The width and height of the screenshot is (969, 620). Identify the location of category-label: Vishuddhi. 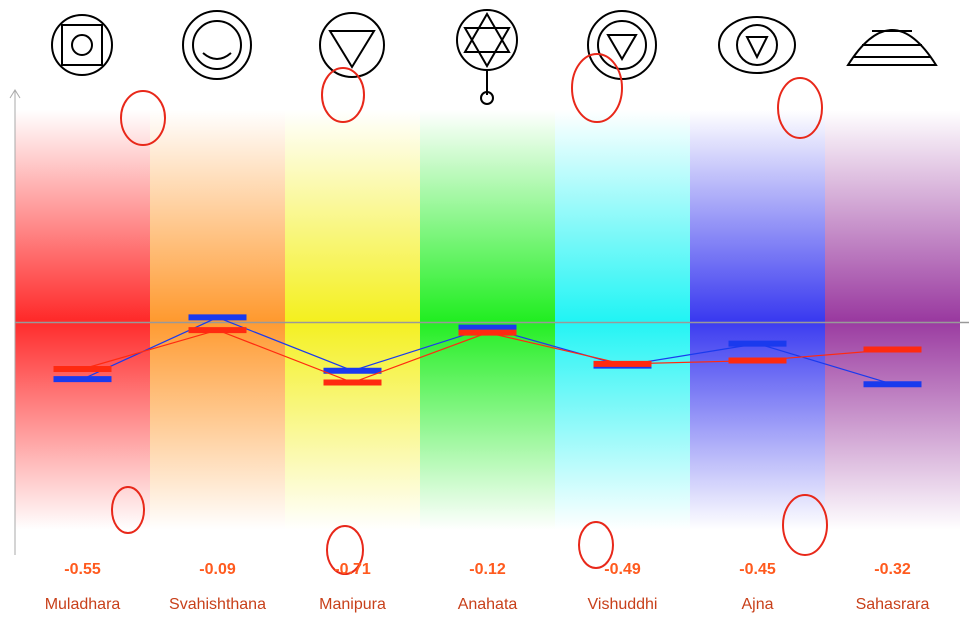
(623, 604).